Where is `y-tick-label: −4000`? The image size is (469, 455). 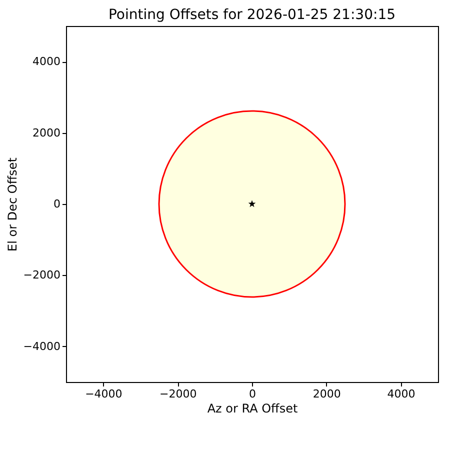
y-tick-label: −4000 is located at coordinates (41, 346).